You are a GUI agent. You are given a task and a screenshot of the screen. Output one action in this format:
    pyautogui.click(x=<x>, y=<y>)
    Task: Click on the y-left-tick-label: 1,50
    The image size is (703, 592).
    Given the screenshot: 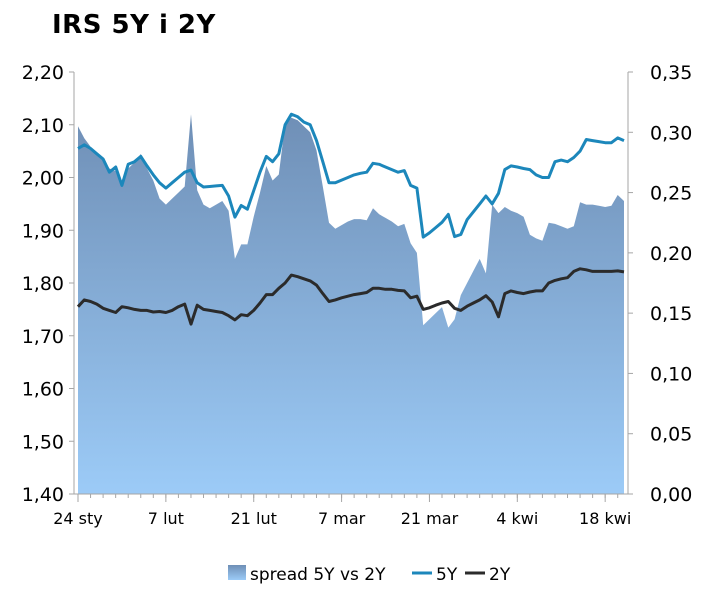 What is the action you would take?
    pyautogui.click(x=43, y=442)
    